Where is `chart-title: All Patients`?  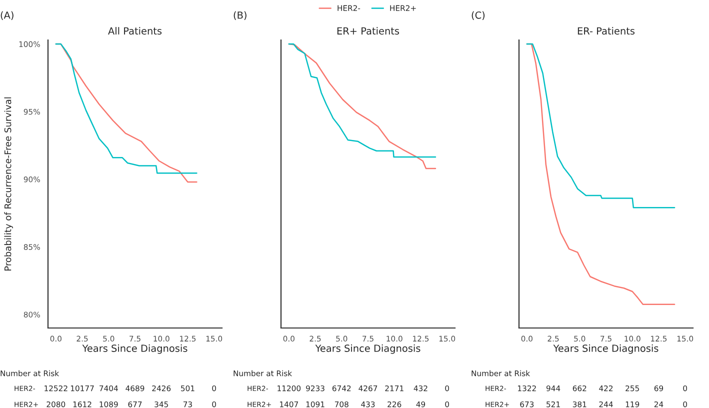
chart-title: All Patients is located at coordinates (135, 31).